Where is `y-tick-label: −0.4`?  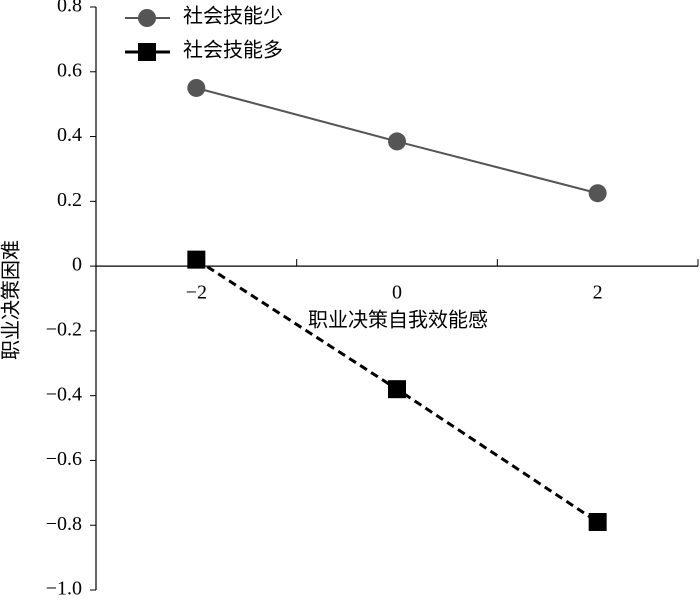
y-tick-label: −0.4 is located at coordinates (64, 394).